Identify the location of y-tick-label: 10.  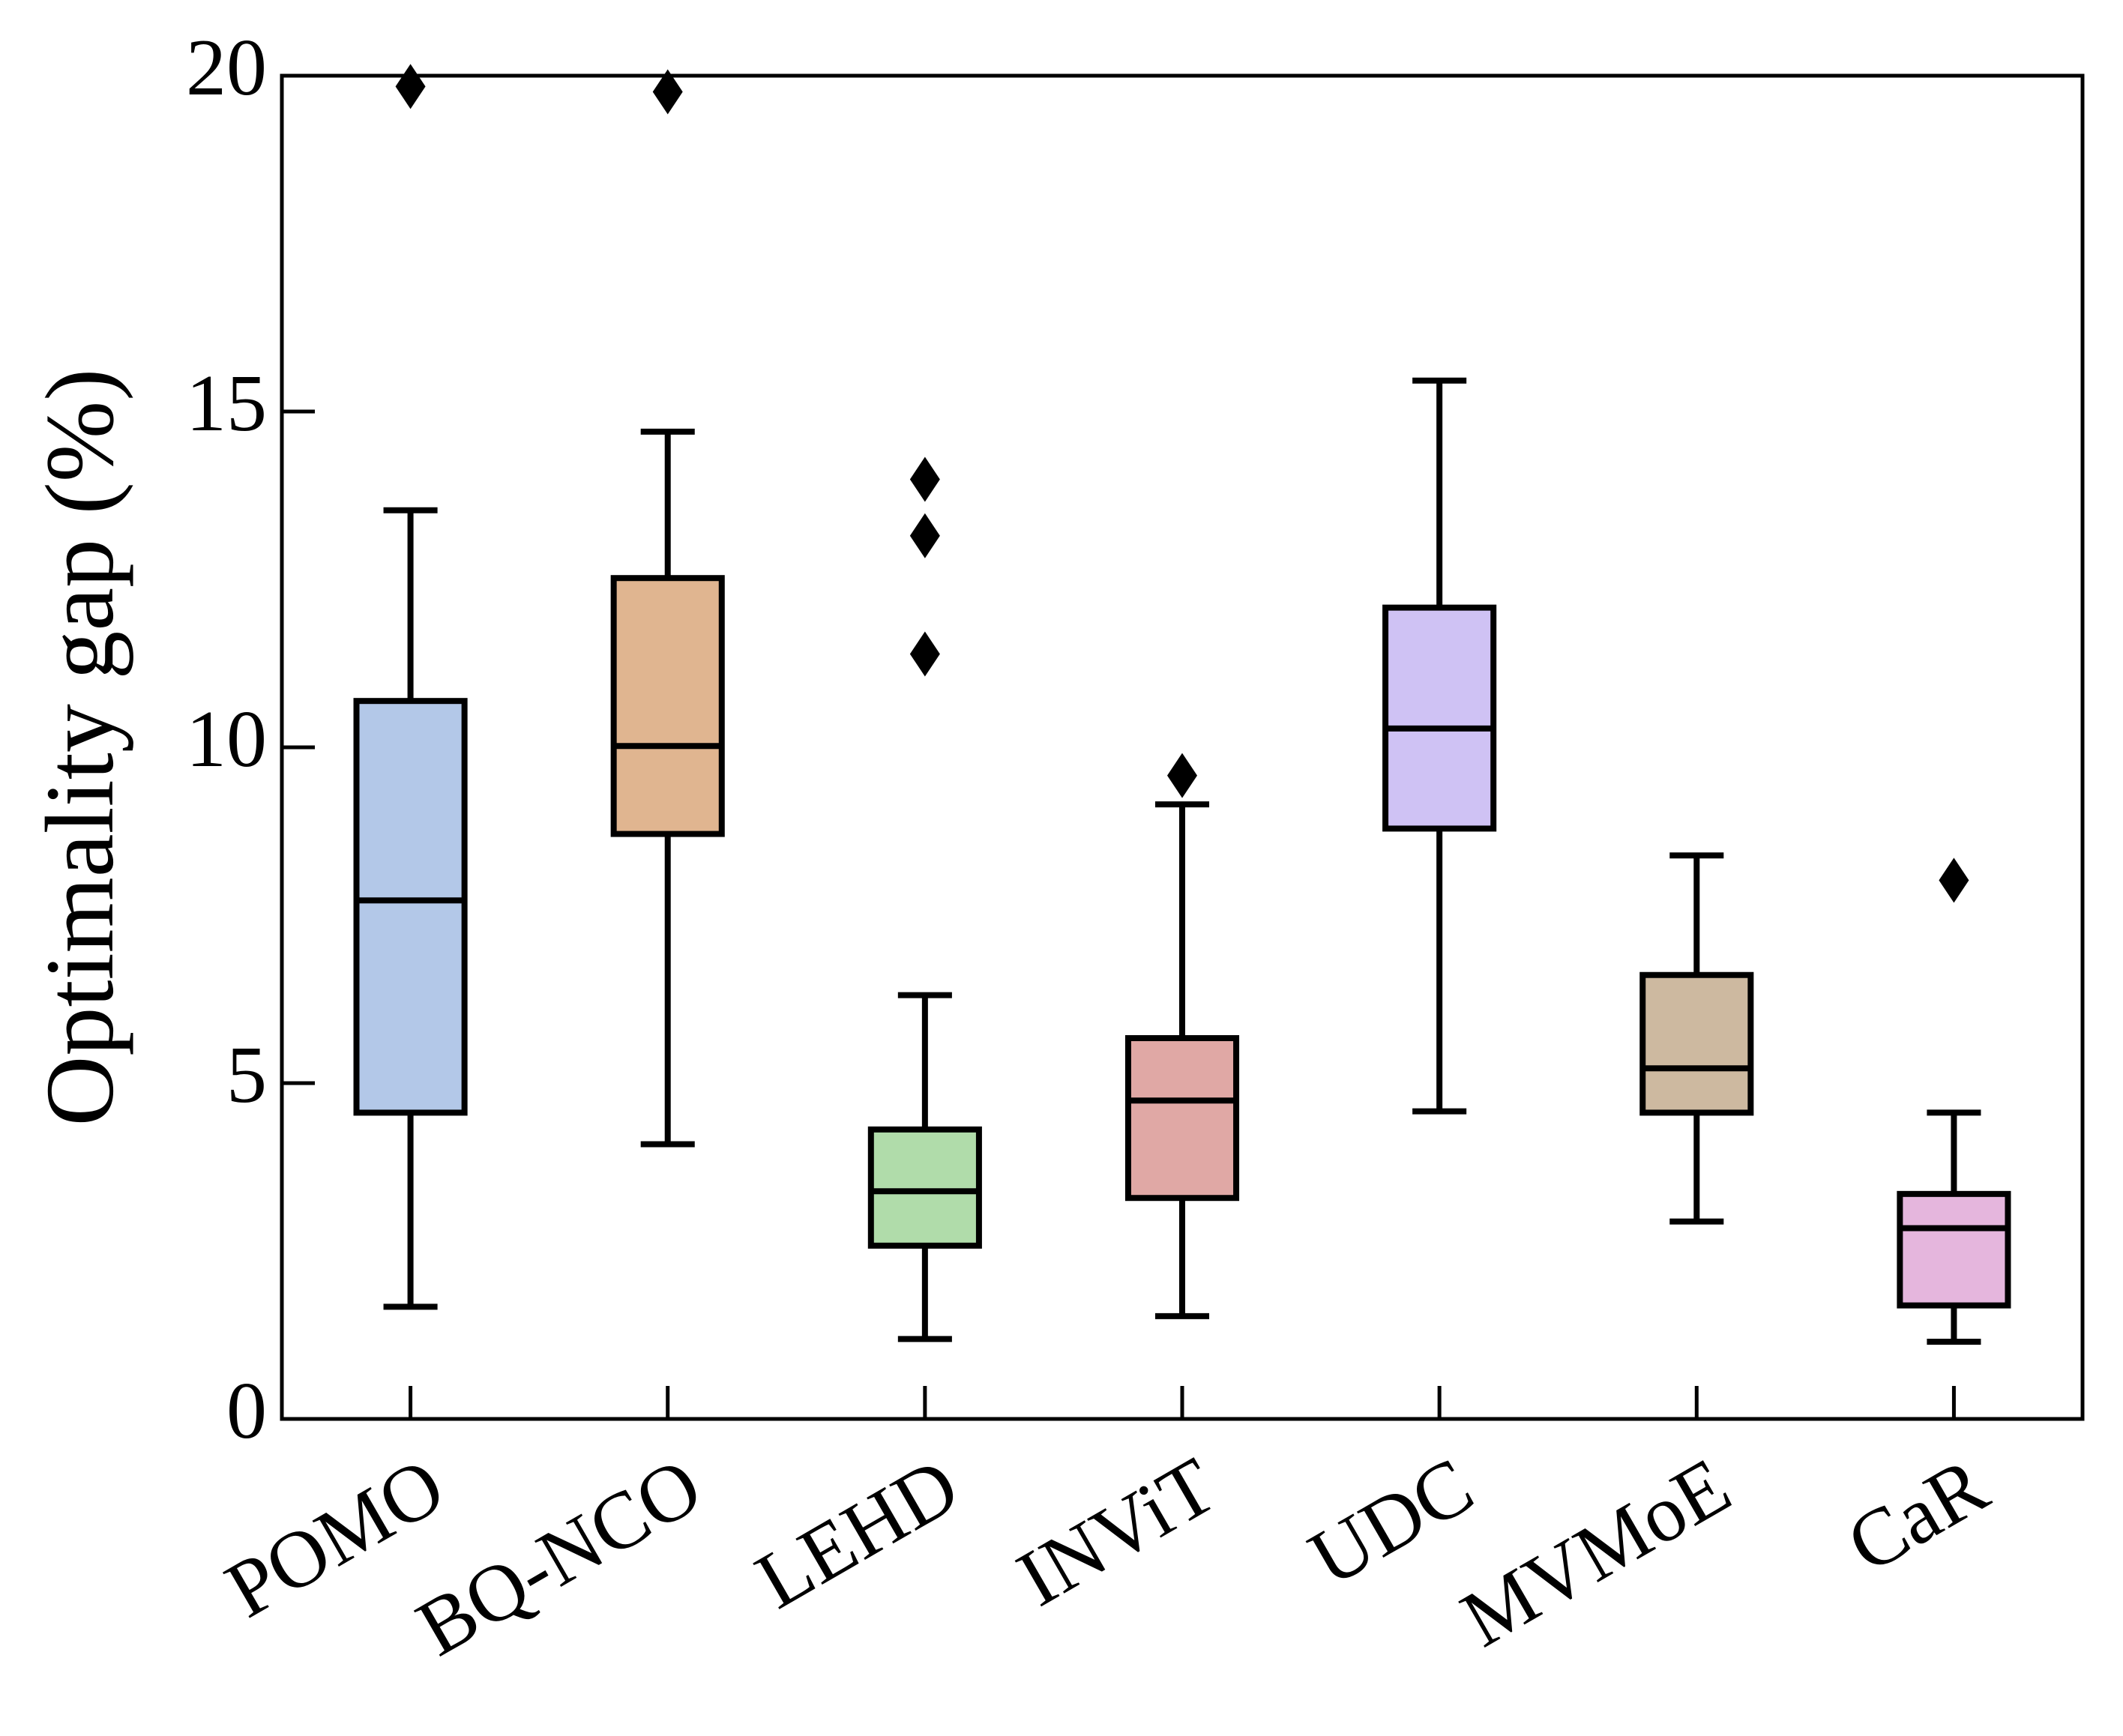
(226, 739).